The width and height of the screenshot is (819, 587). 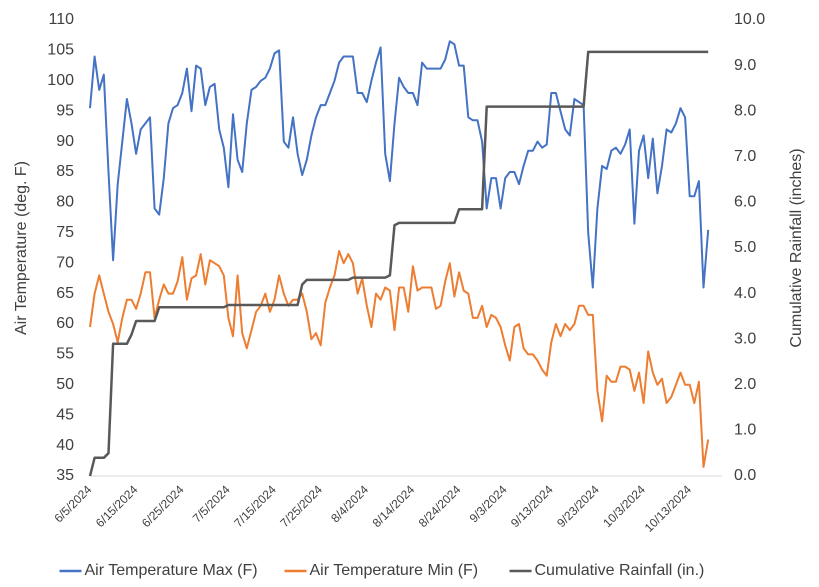 I want to click on y2-tick-label: 2.0, so click(x=745, y=384).